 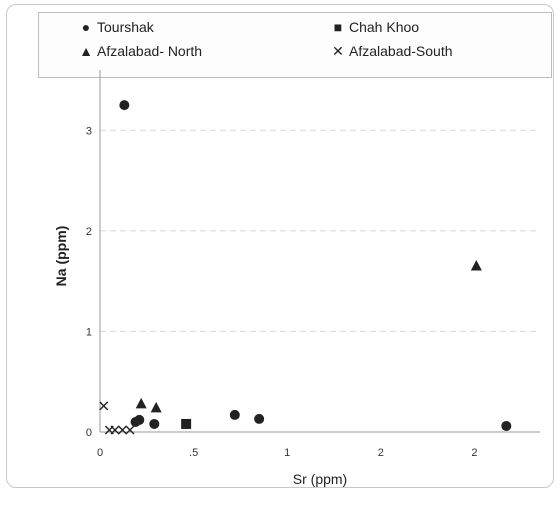 I want to click on legend-item-afzalabad-south: ✕ Afzalabad-South, so click(x=392, y=51).